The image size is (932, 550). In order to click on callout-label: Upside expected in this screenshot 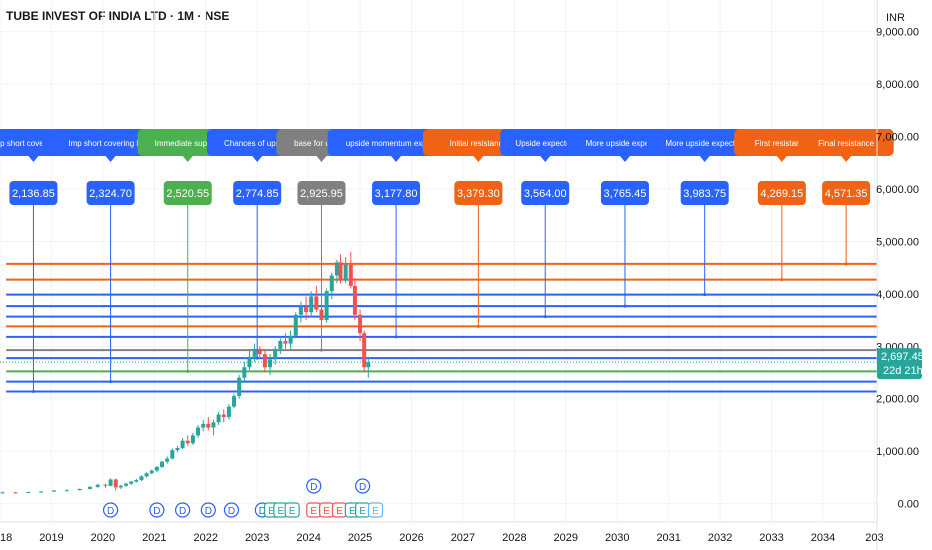, I will do `click(545, 143)`.